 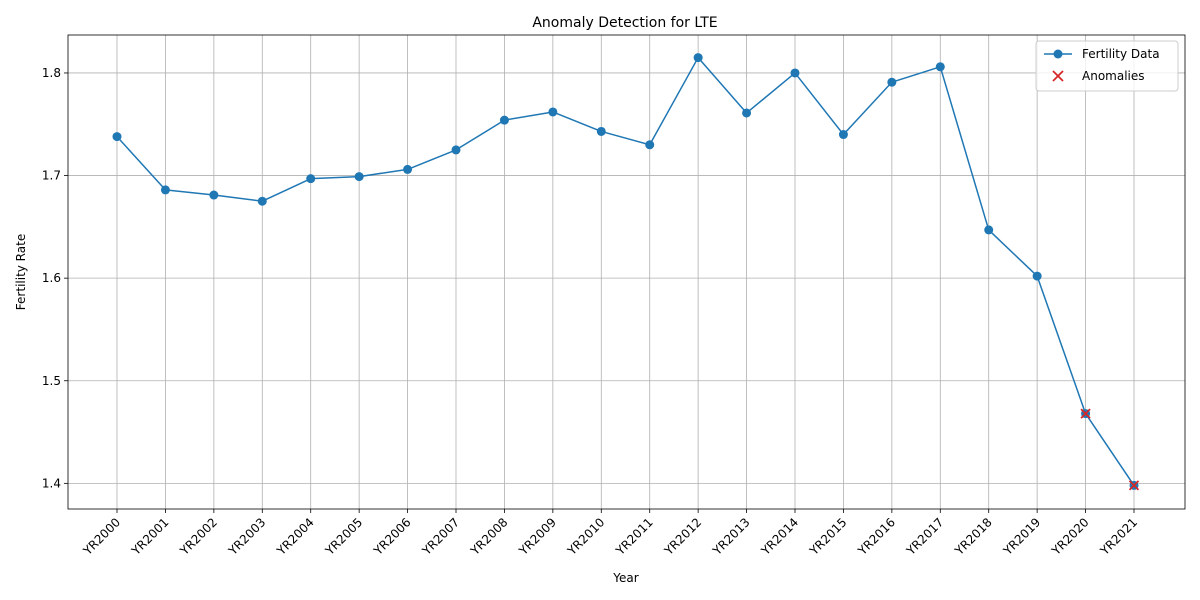 What do you see at coordinates (1021, 536) in the screenshot?
I see `x-tick-label: YR2019` at bounding box center [1021, 536].